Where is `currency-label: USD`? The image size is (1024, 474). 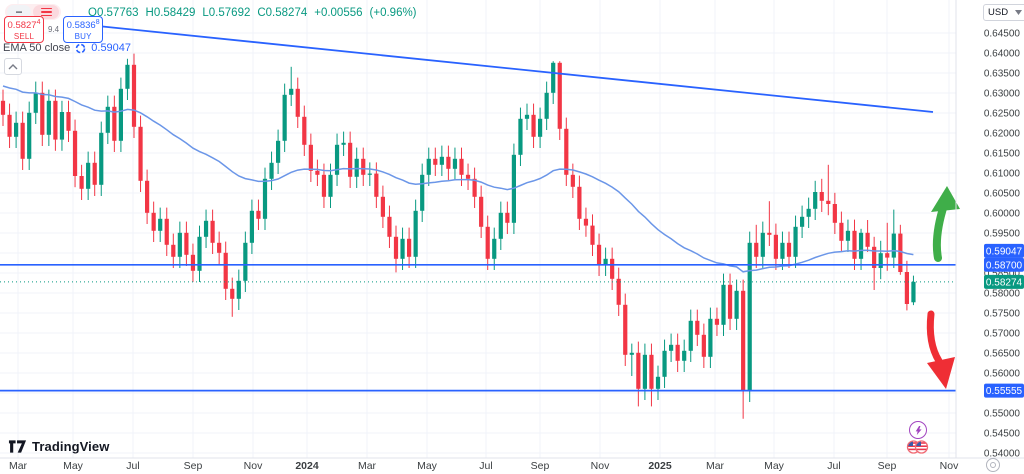 currency-label: USD is located at coordinates (998, 12).